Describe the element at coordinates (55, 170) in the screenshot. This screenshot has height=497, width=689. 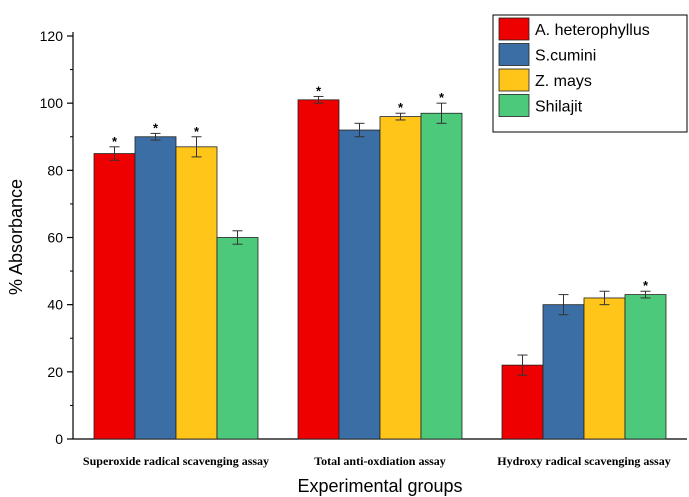
I see `y-tick-label: 80` at that location.